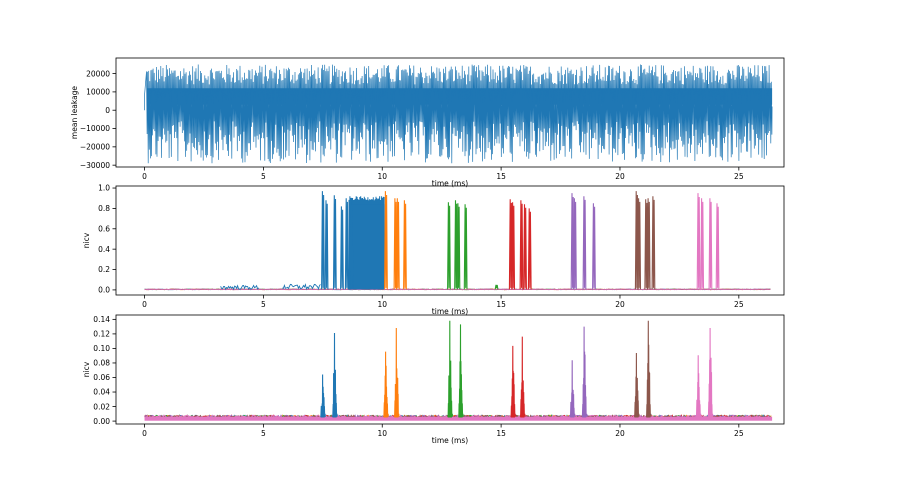  What do you see at coordinates (95, 165) in the screenshot?
I see `y-tick-label: −30000` at bounding box center [95, 165].